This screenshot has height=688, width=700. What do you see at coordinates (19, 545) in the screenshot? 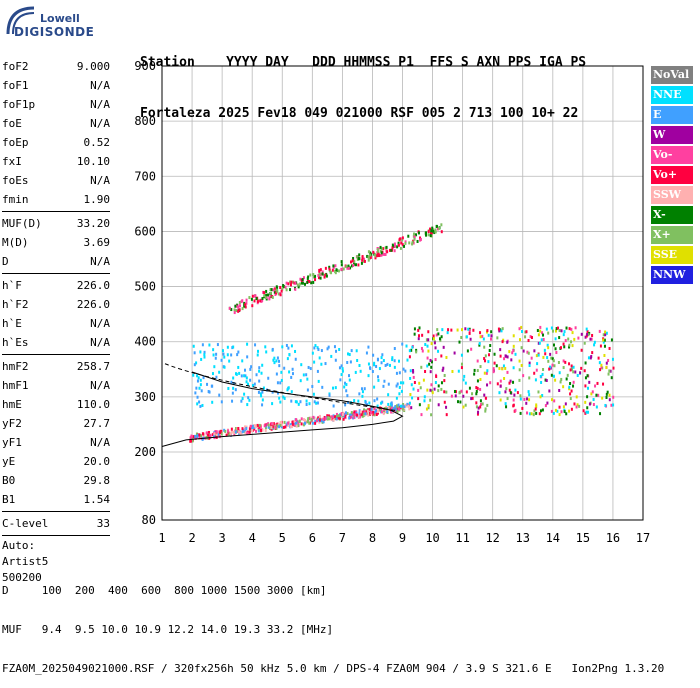
I see `autoscale-label: Auto:` at bounding box center [19, 545].